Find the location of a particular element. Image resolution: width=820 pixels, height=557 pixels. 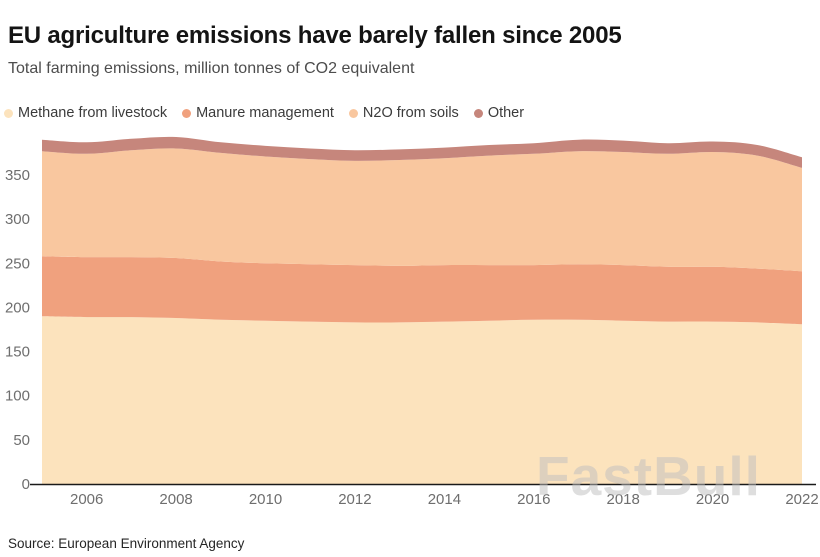

x-tick-label: 2014 is located at coordinates (444, 499).